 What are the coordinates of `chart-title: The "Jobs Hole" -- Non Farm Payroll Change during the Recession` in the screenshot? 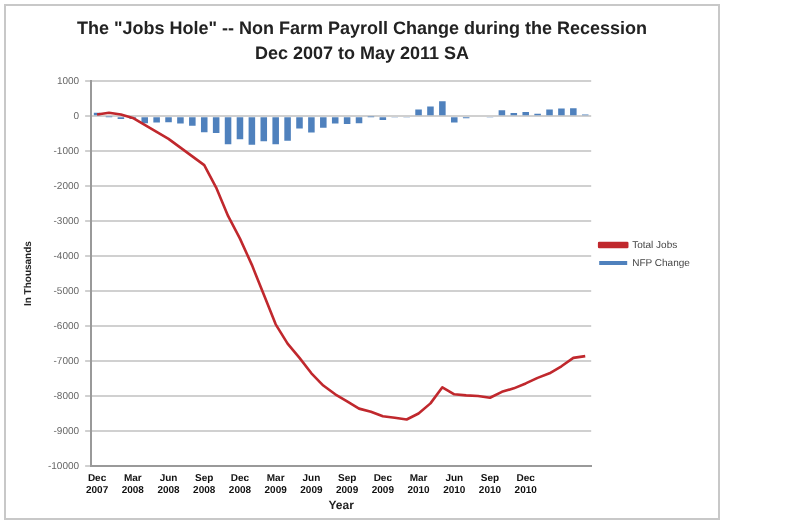 It's located at (362, 27).